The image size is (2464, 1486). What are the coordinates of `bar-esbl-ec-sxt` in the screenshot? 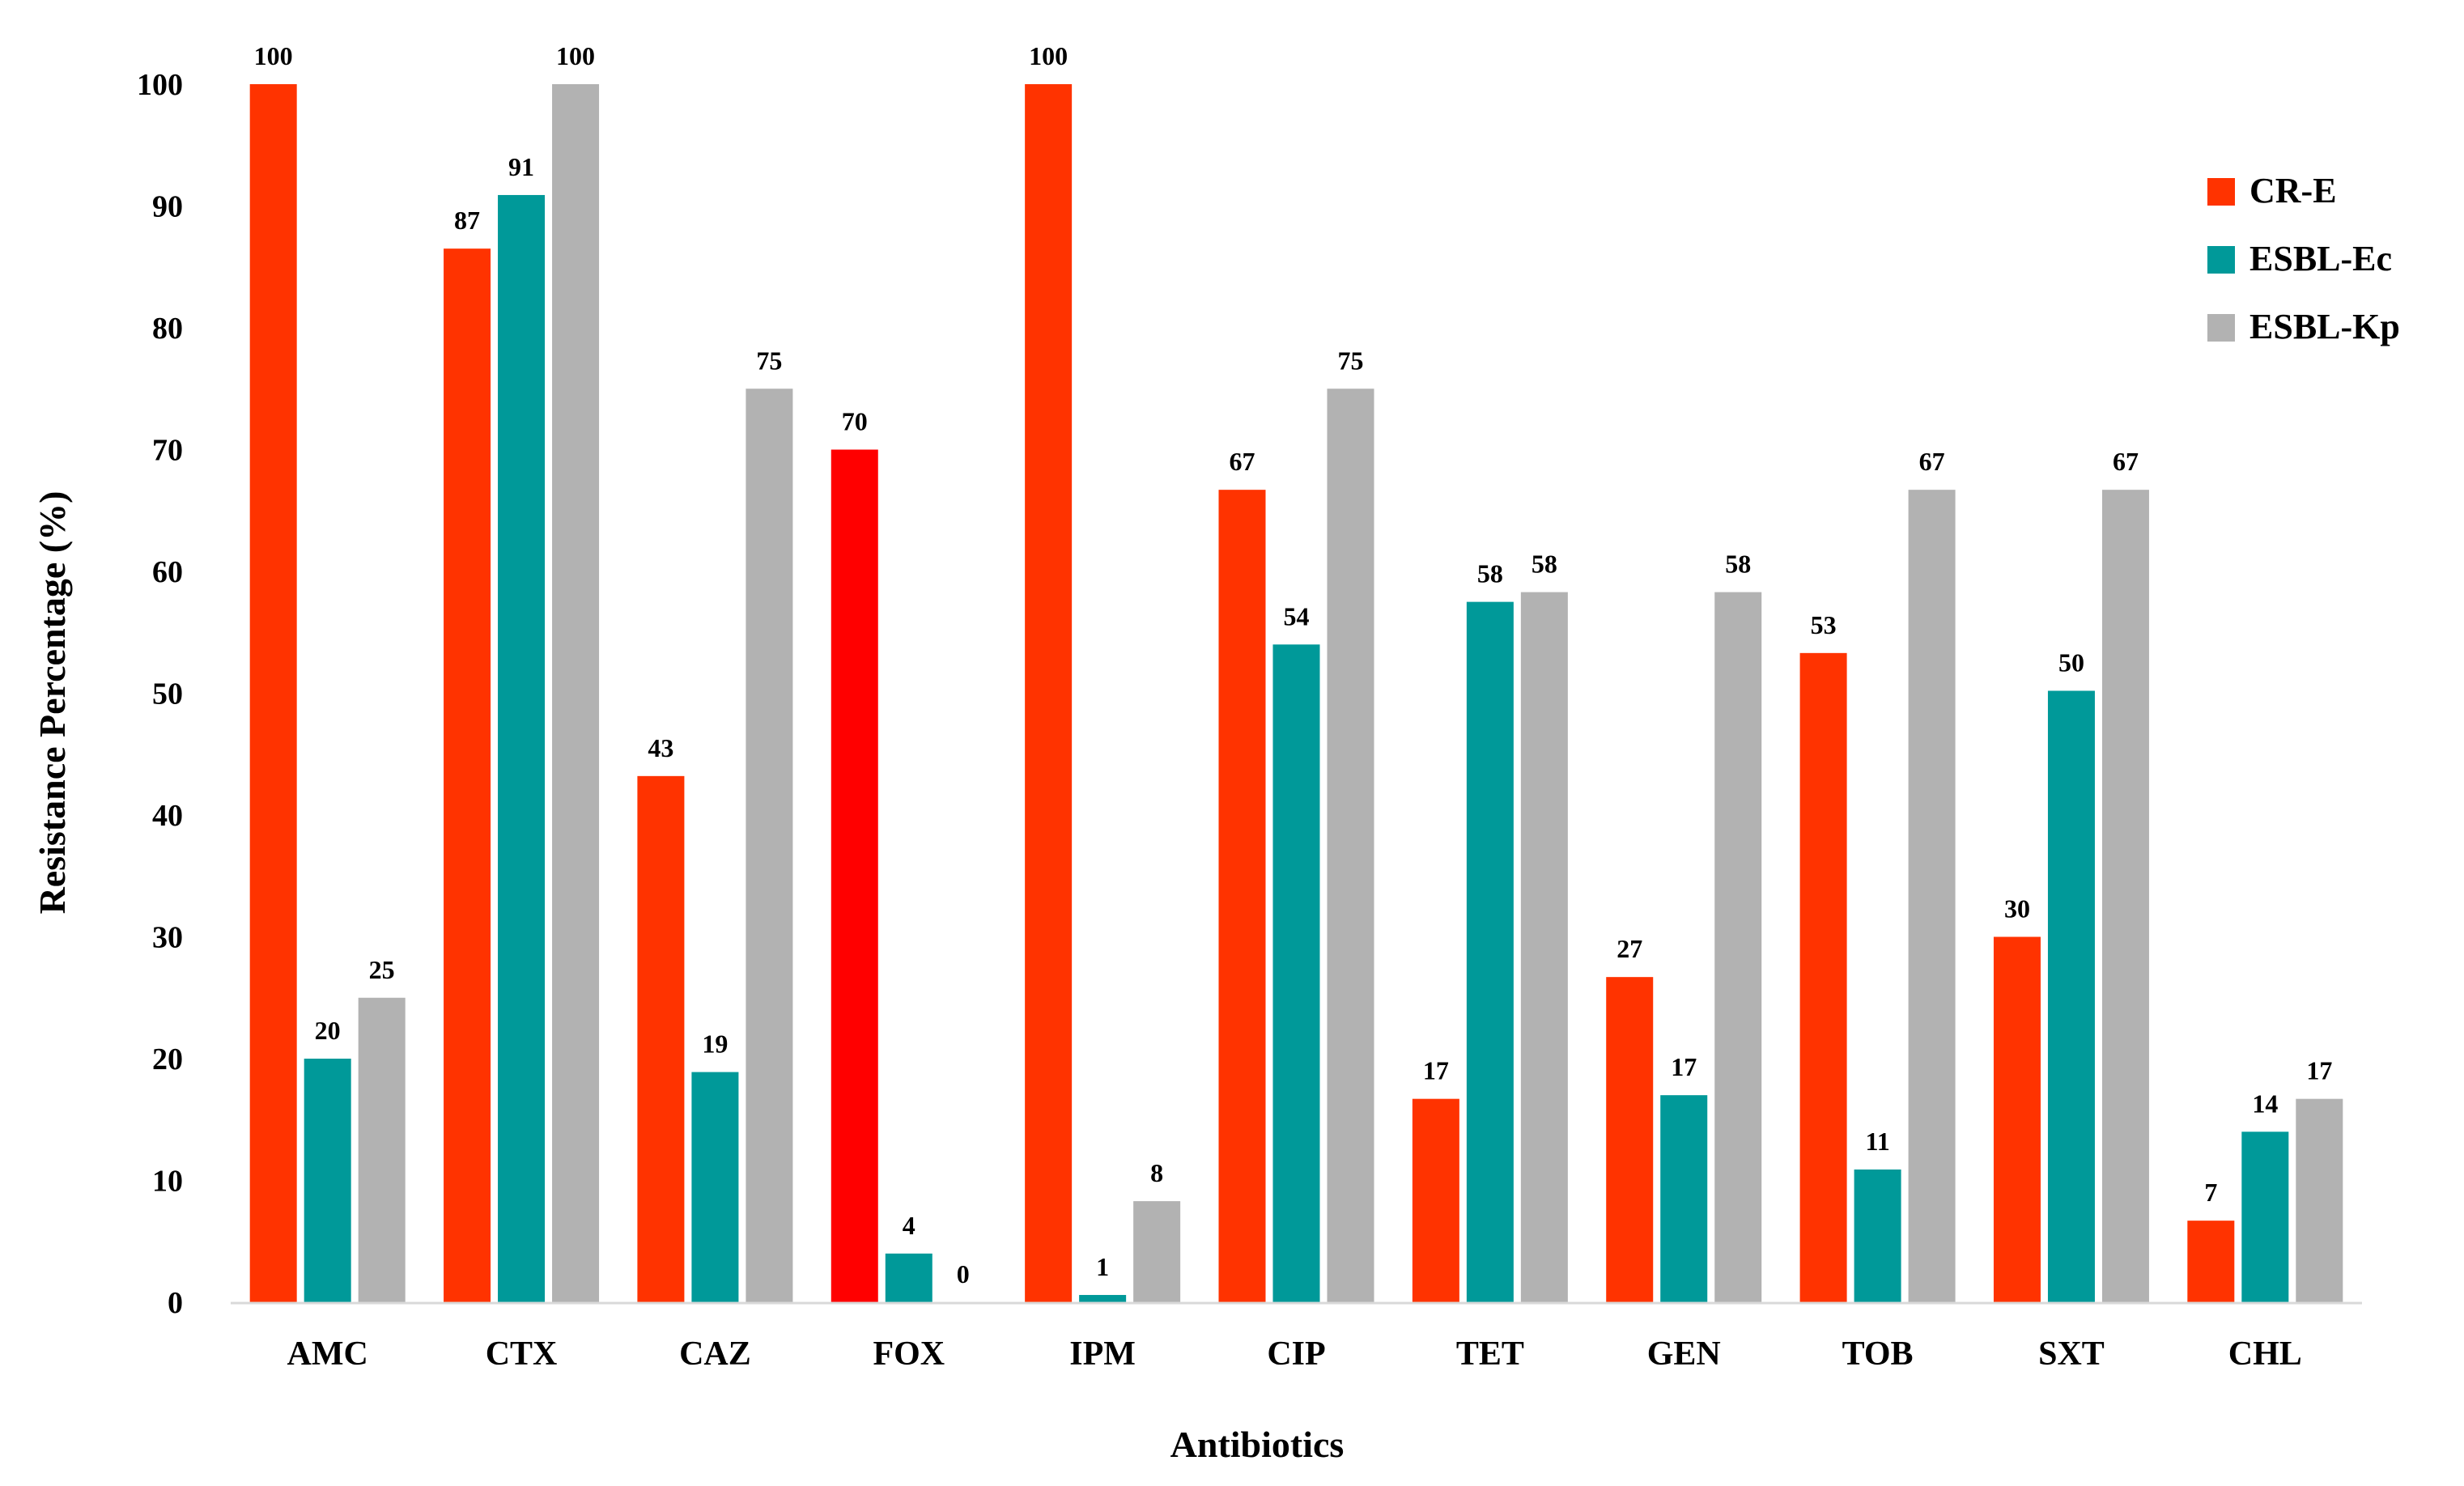 It's located at (2071, 996).